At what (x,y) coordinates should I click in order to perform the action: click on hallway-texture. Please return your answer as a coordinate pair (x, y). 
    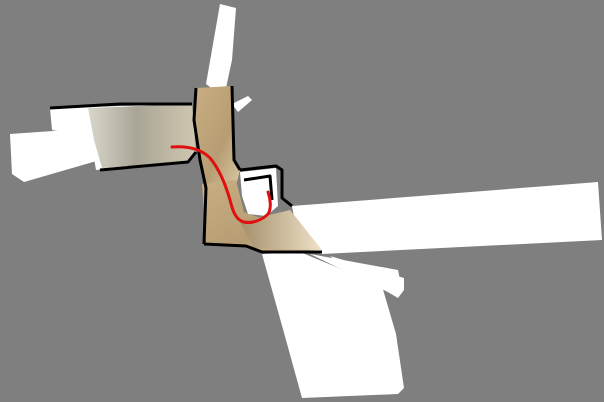
    Looking at the image, I should click on (217, 137).